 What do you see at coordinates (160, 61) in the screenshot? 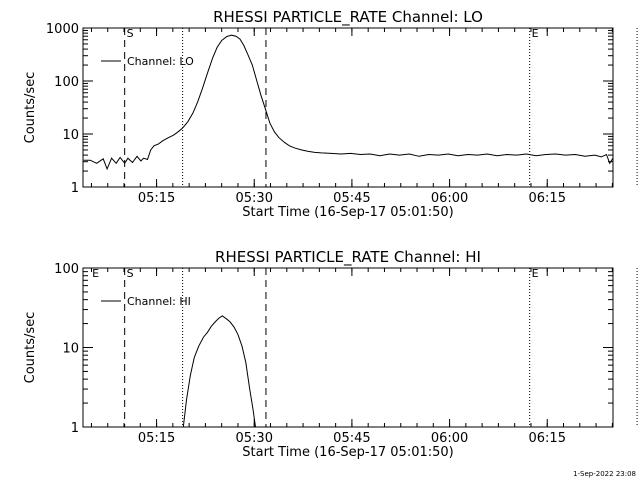
I see `legend-label: Channel: LO` at bounding box center [160, 61].